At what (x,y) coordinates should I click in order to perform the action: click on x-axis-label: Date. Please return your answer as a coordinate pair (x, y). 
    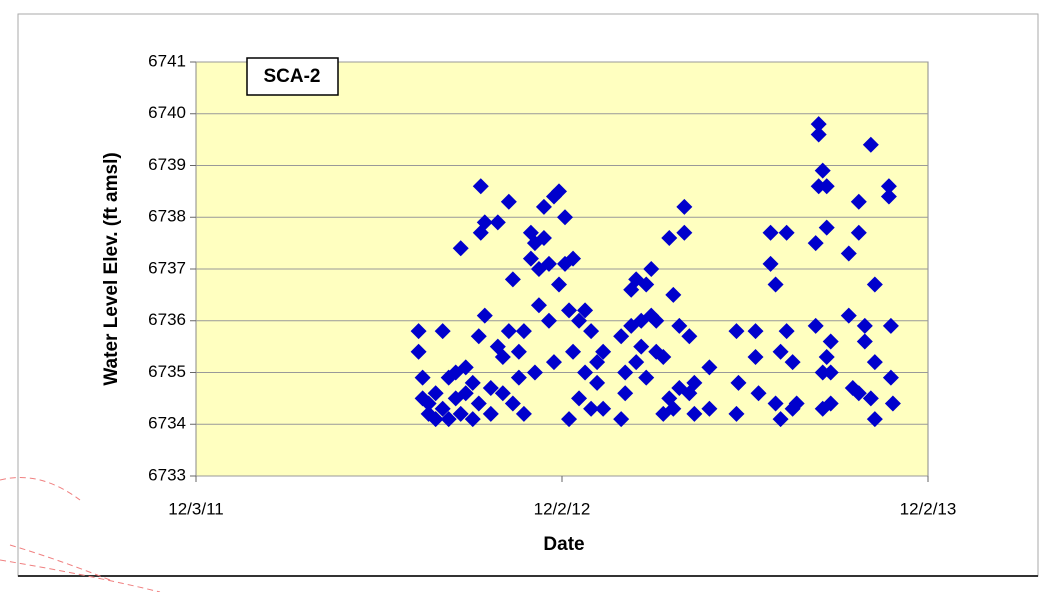
    Looking at the image, I should click on (563, 544).